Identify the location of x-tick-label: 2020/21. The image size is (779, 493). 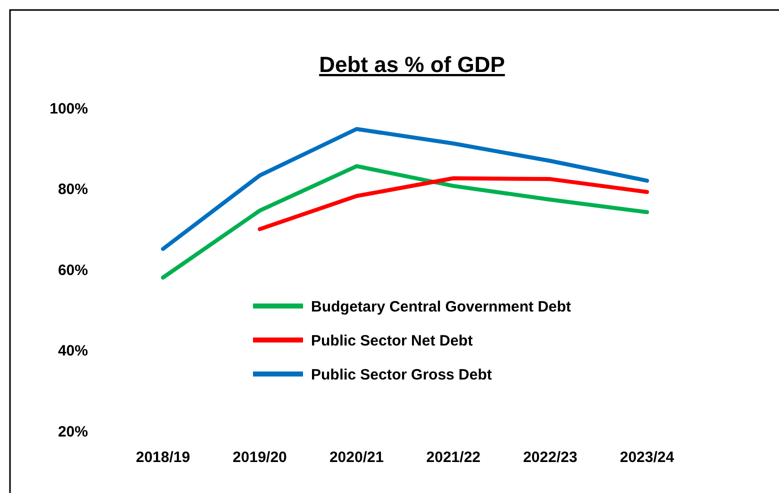
(356, 457).